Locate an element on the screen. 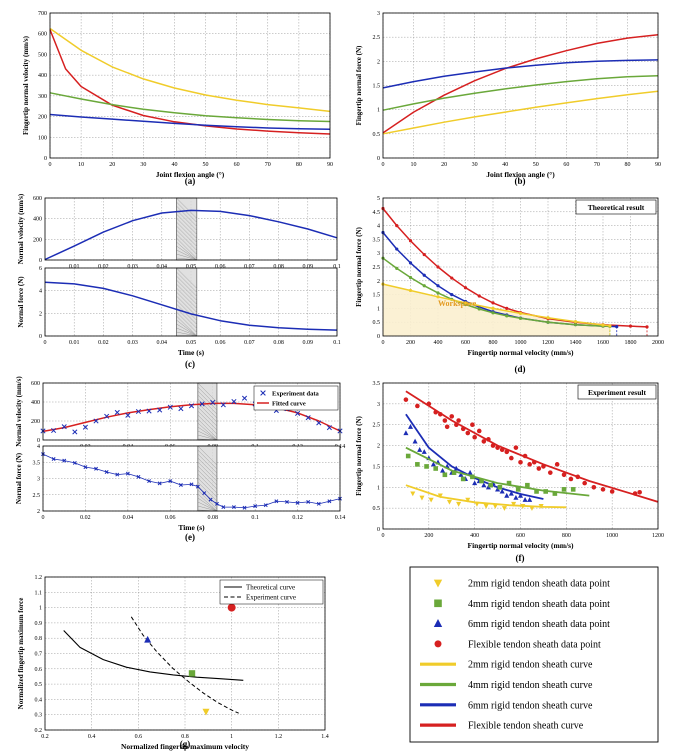  x-tick-label: 10 is located at coordinates (81, 165).